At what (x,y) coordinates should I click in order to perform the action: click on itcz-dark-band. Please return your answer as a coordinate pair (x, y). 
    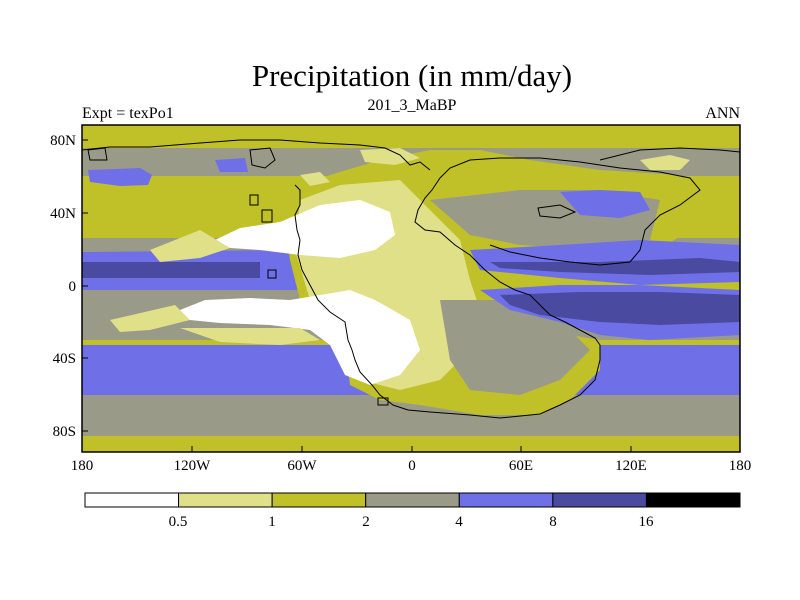
    Looking at the image, I should click on (171, 270).